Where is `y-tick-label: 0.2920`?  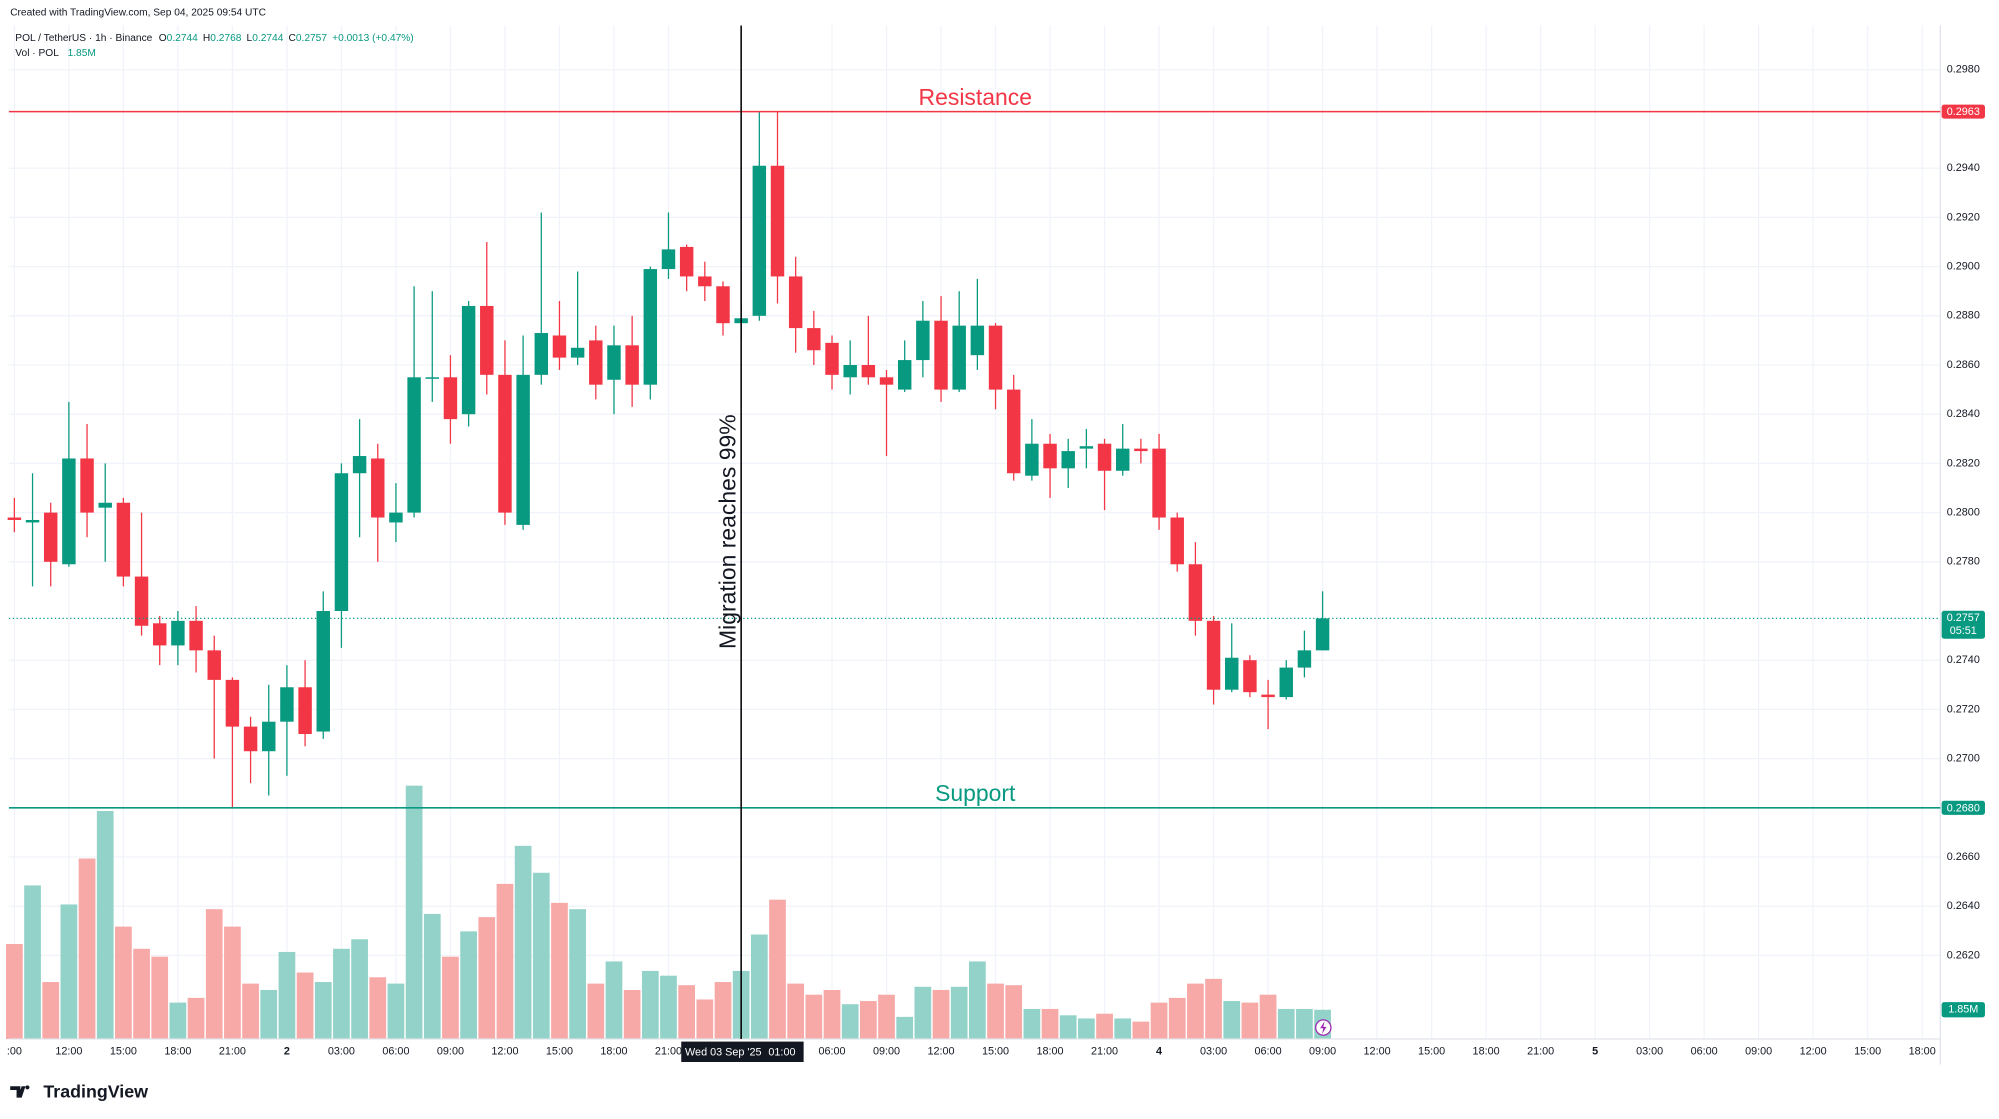
y-tick-label: 0.2920 is located at coordinates (1963, 217).